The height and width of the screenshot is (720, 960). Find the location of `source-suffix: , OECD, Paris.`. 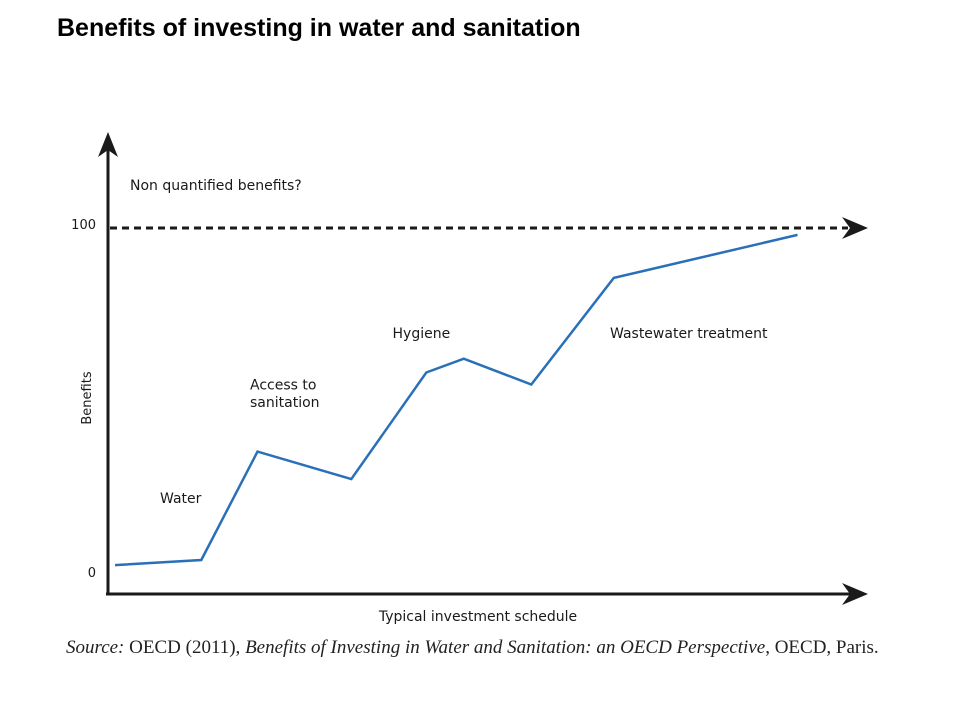

source-suffix: , OECD, Paris. is located at coordinates (822, 647).